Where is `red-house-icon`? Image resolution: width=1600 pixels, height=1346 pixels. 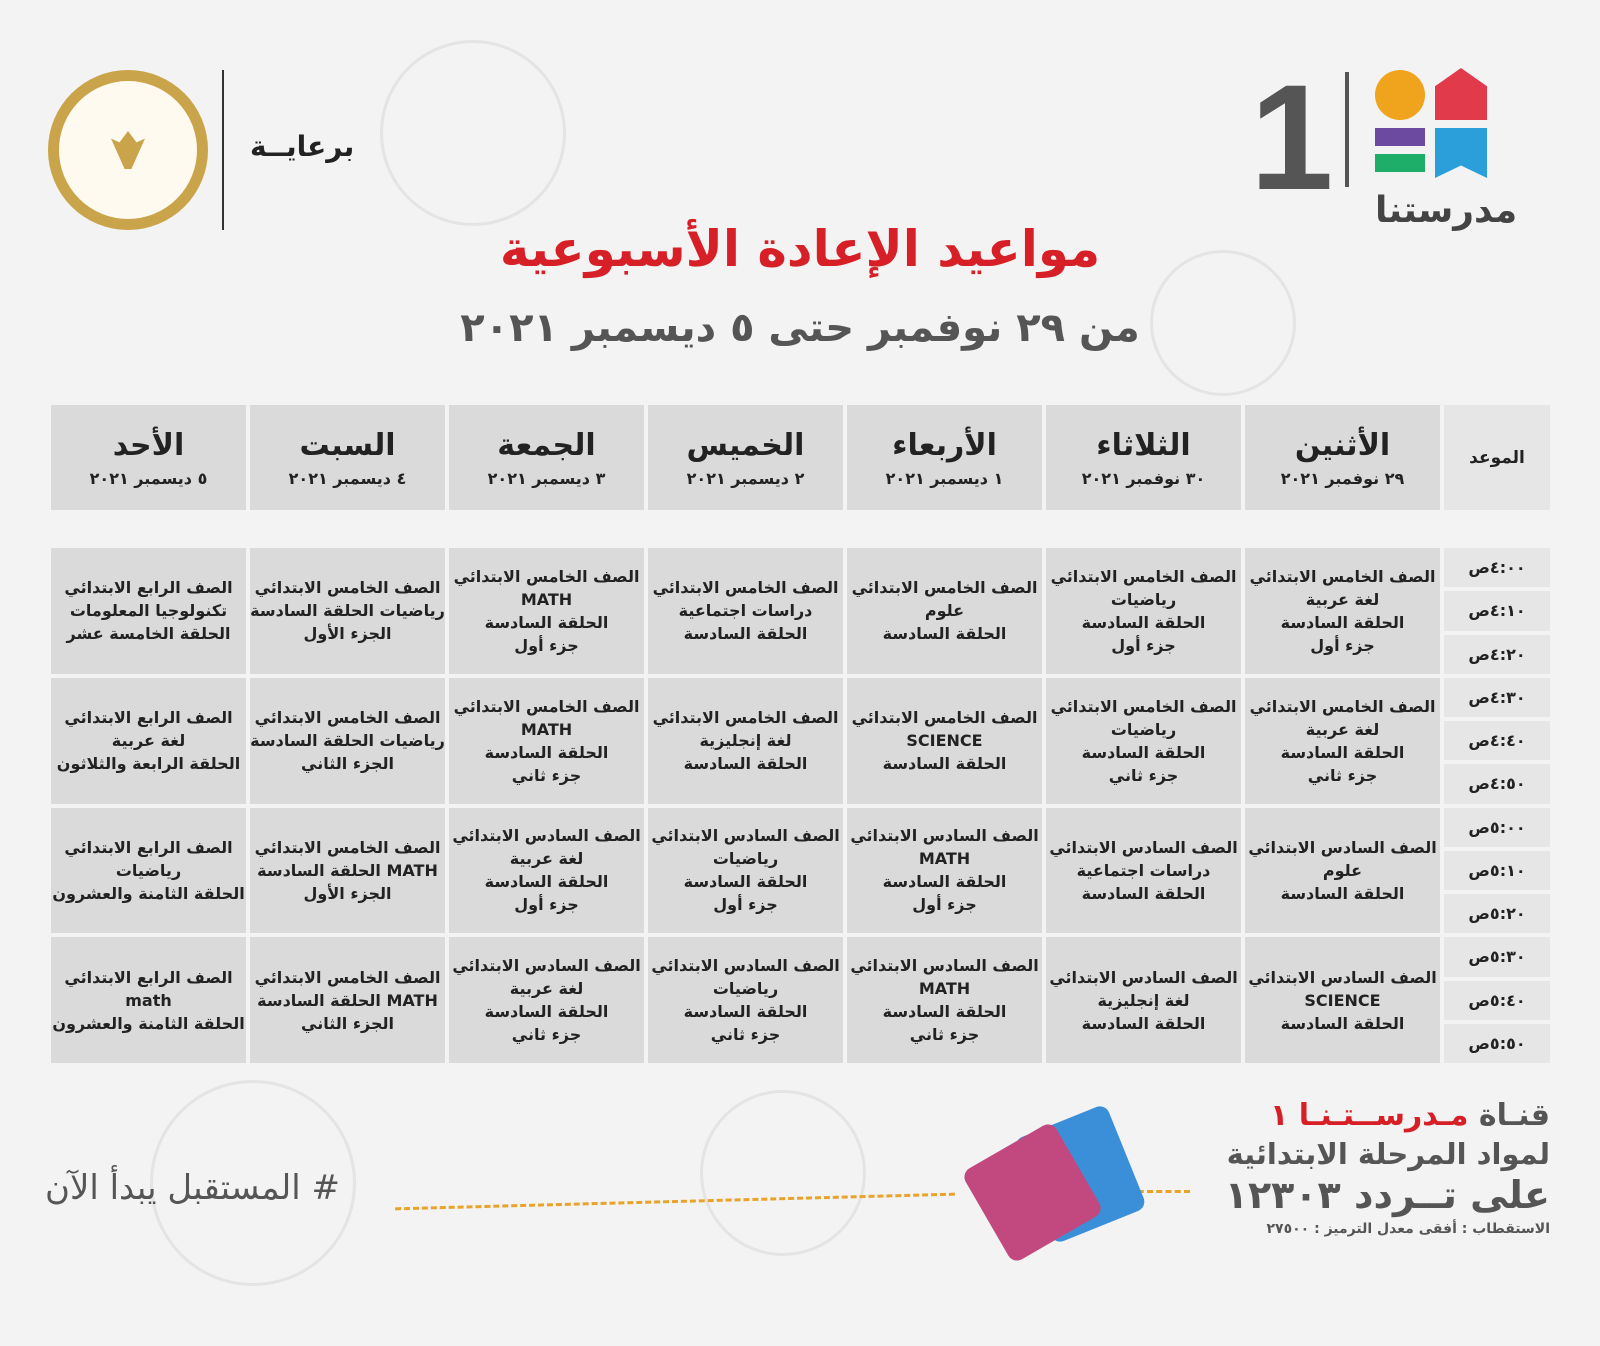 red-house-icon is located at coordinates (1461, 94).